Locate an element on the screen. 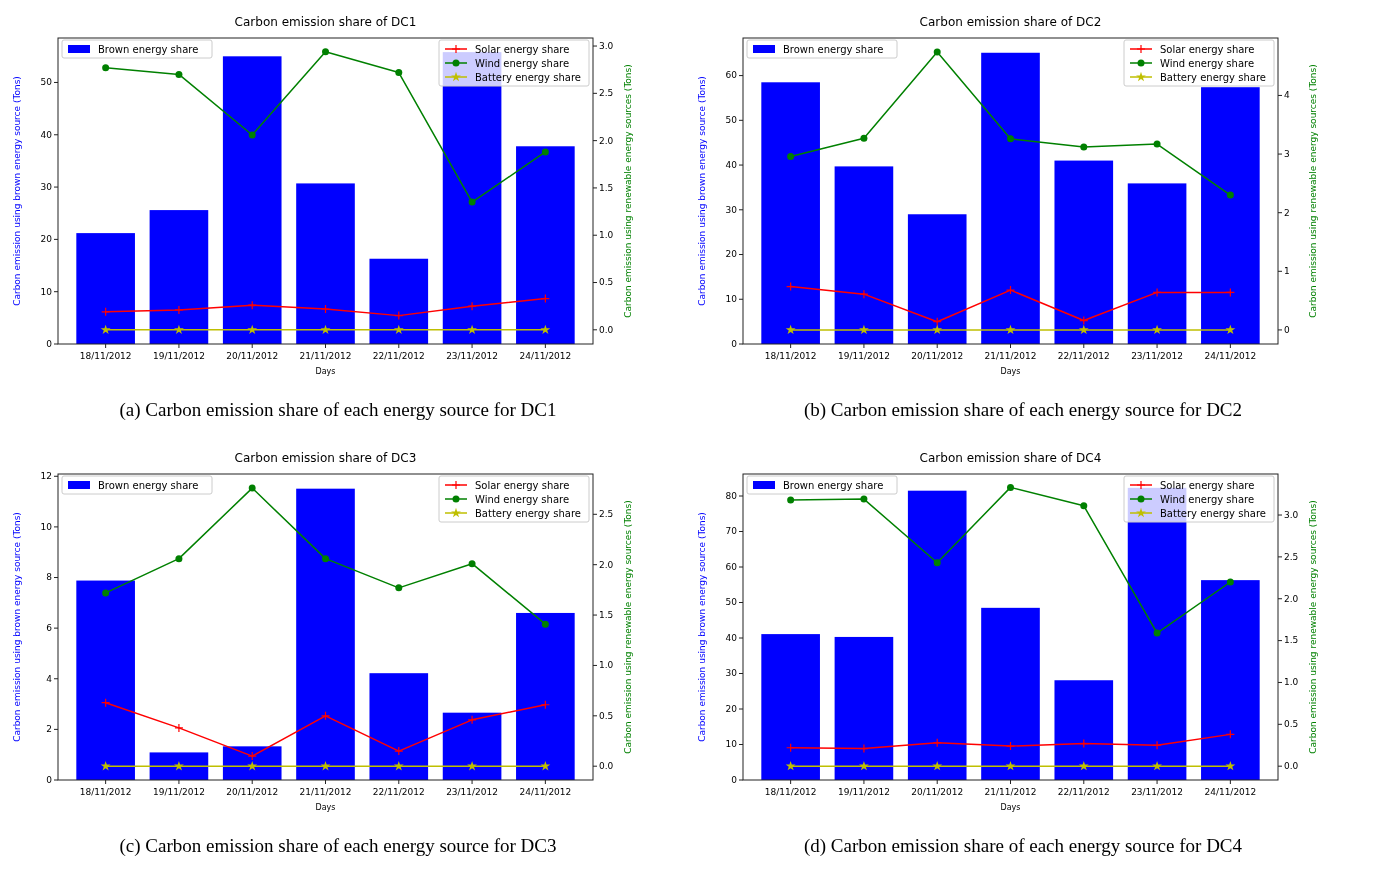 This screenshot has width=1381, height=890. y-tick-label: 10 is located at coordinates (731, 744).